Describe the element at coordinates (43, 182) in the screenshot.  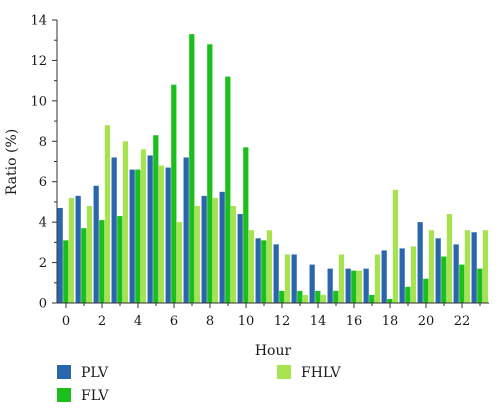
I see `y-tick-label: 6` at that location.